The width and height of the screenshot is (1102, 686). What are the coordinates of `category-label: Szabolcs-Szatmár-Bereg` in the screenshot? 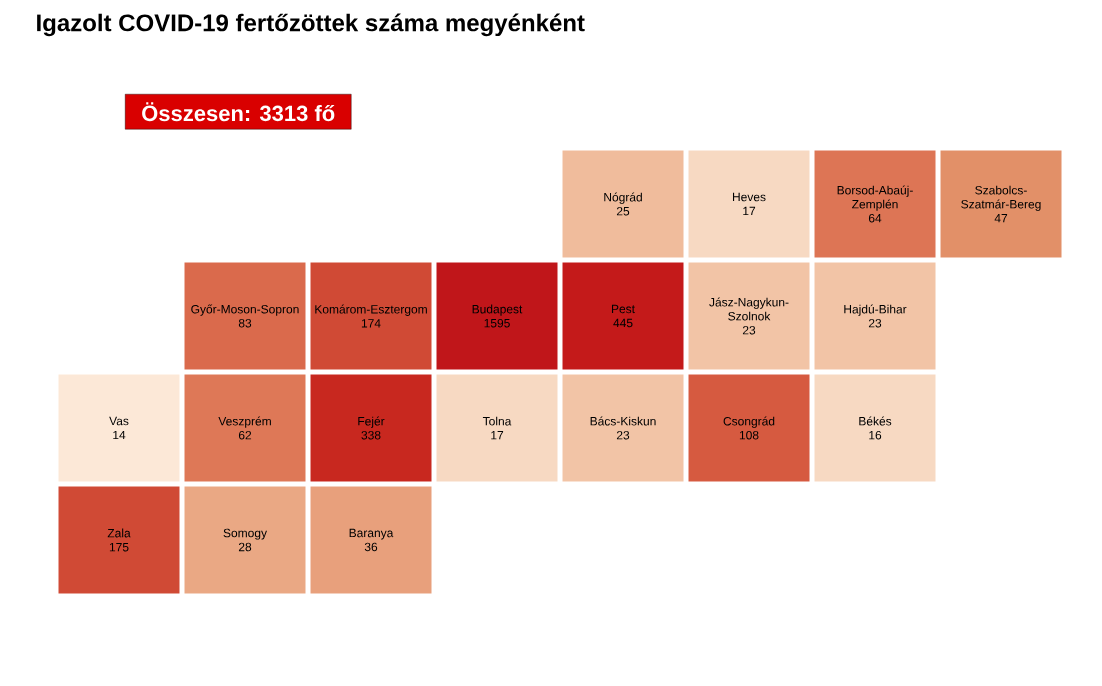 It's located at (1001, 198).